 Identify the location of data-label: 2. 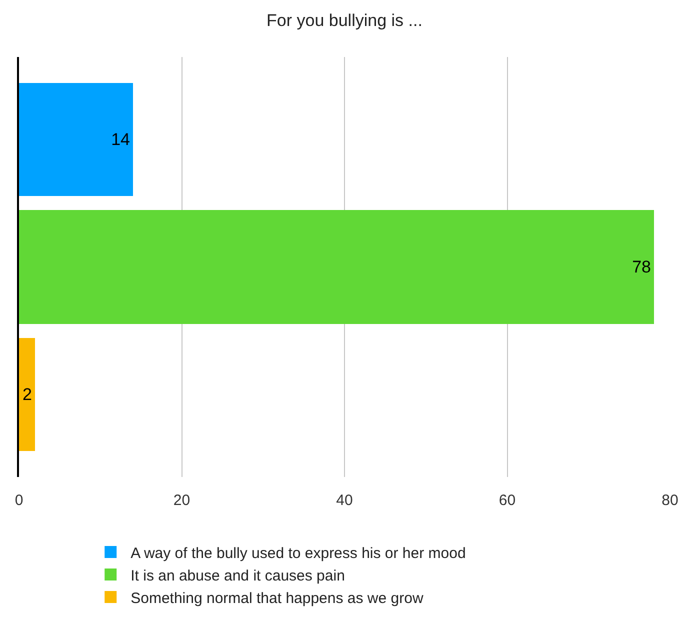
(27, 394).